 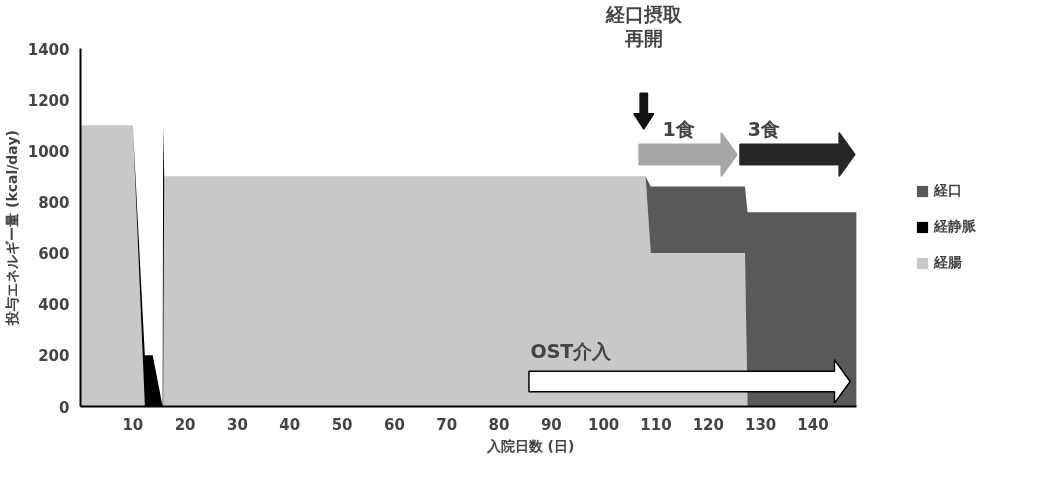 I want to click on x-tick-label: 70, so click(x=447, y=424).